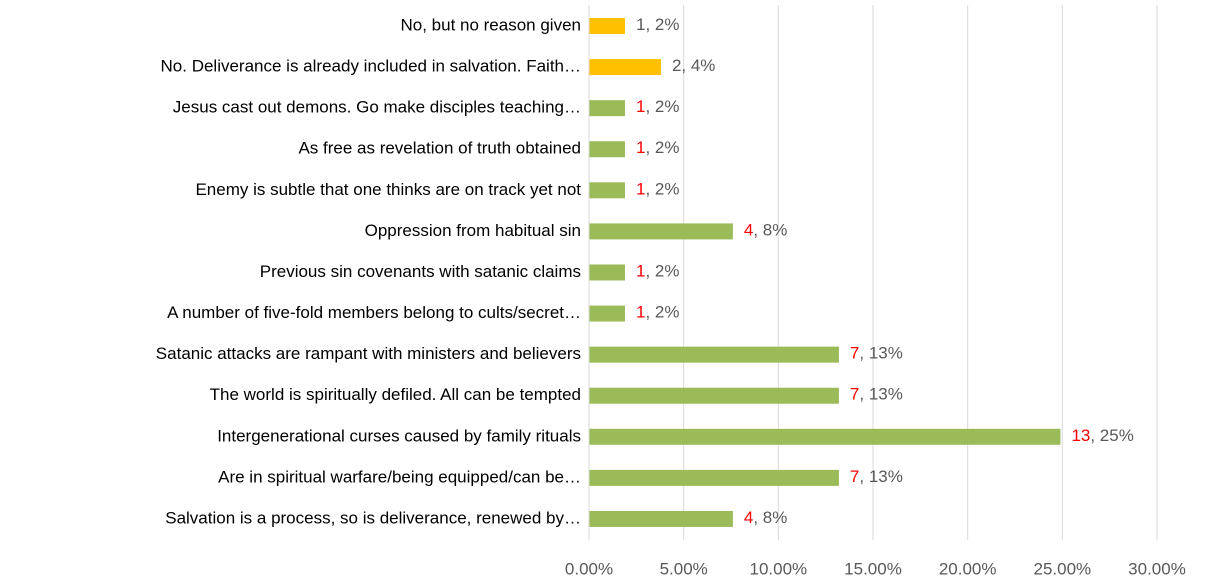  I want to click on category-label: Oppression from habitual sin, so click(473, 230).